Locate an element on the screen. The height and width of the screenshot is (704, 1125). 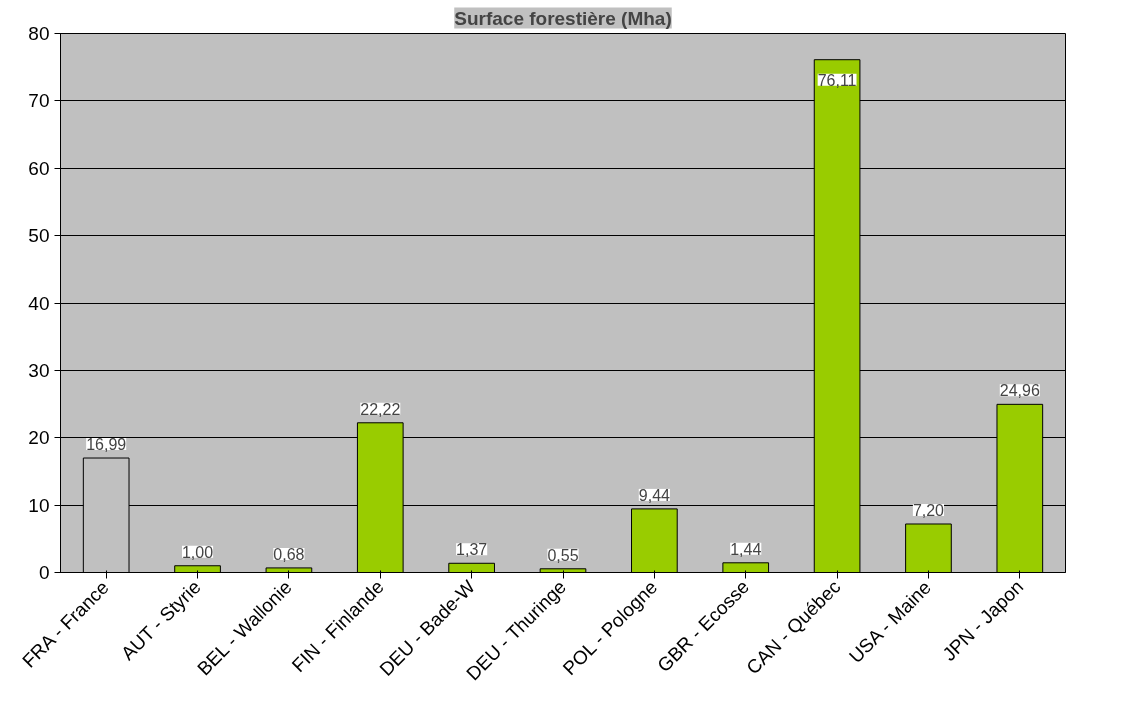
data-label: 1,37 is located at coordinates (472, 550).